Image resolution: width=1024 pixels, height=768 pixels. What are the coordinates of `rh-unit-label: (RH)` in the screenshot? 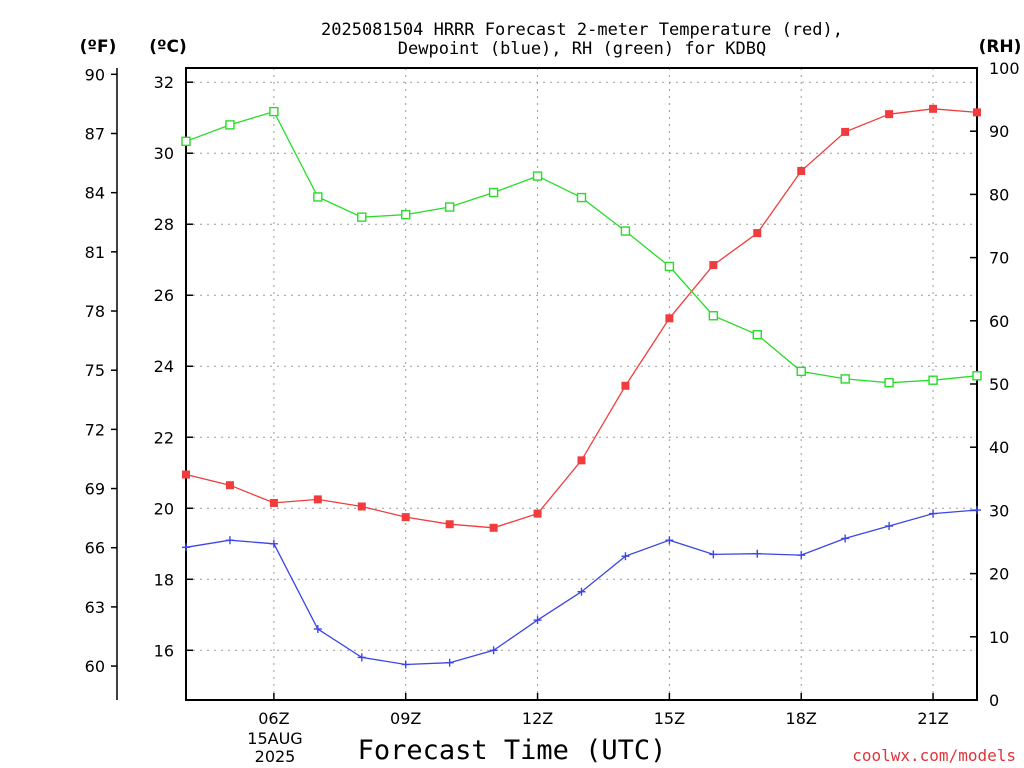 It's located at (1000, 47).